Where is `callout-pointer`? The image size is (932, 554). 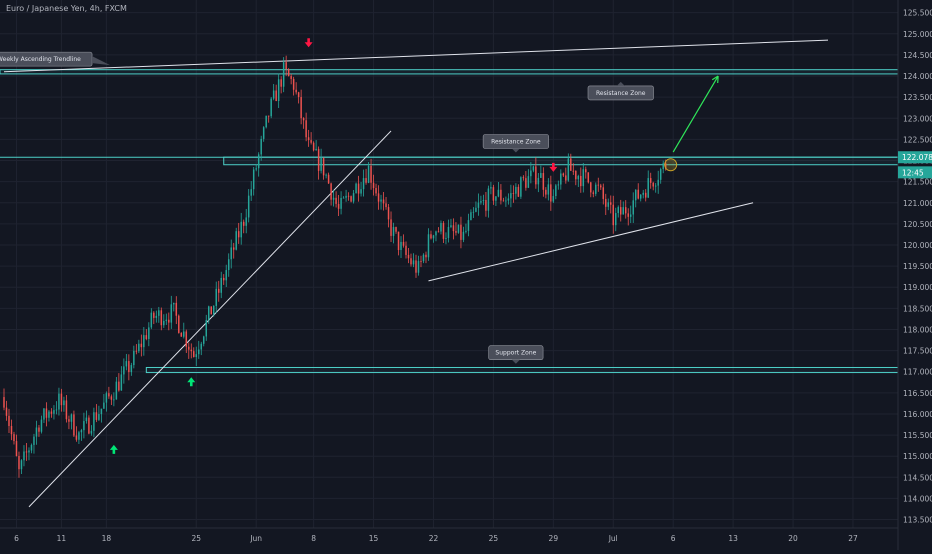
callout-pointer is located at coordinates (620, 83).